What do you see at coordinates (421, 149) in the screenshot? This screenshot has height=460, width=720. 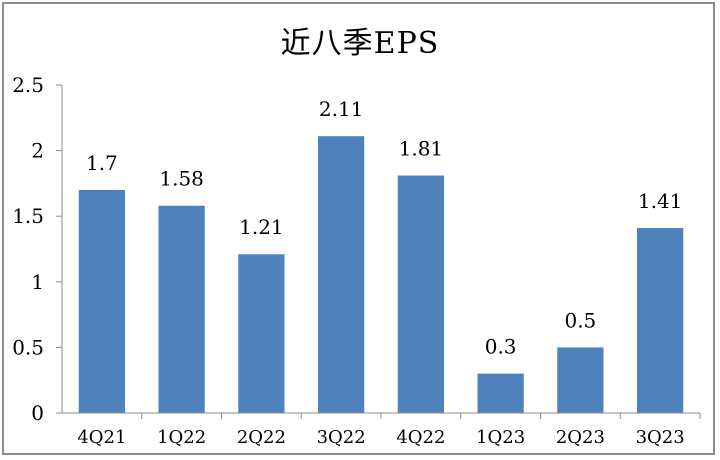 I see `data-label: 1.81` at bounding box center [421, 149].